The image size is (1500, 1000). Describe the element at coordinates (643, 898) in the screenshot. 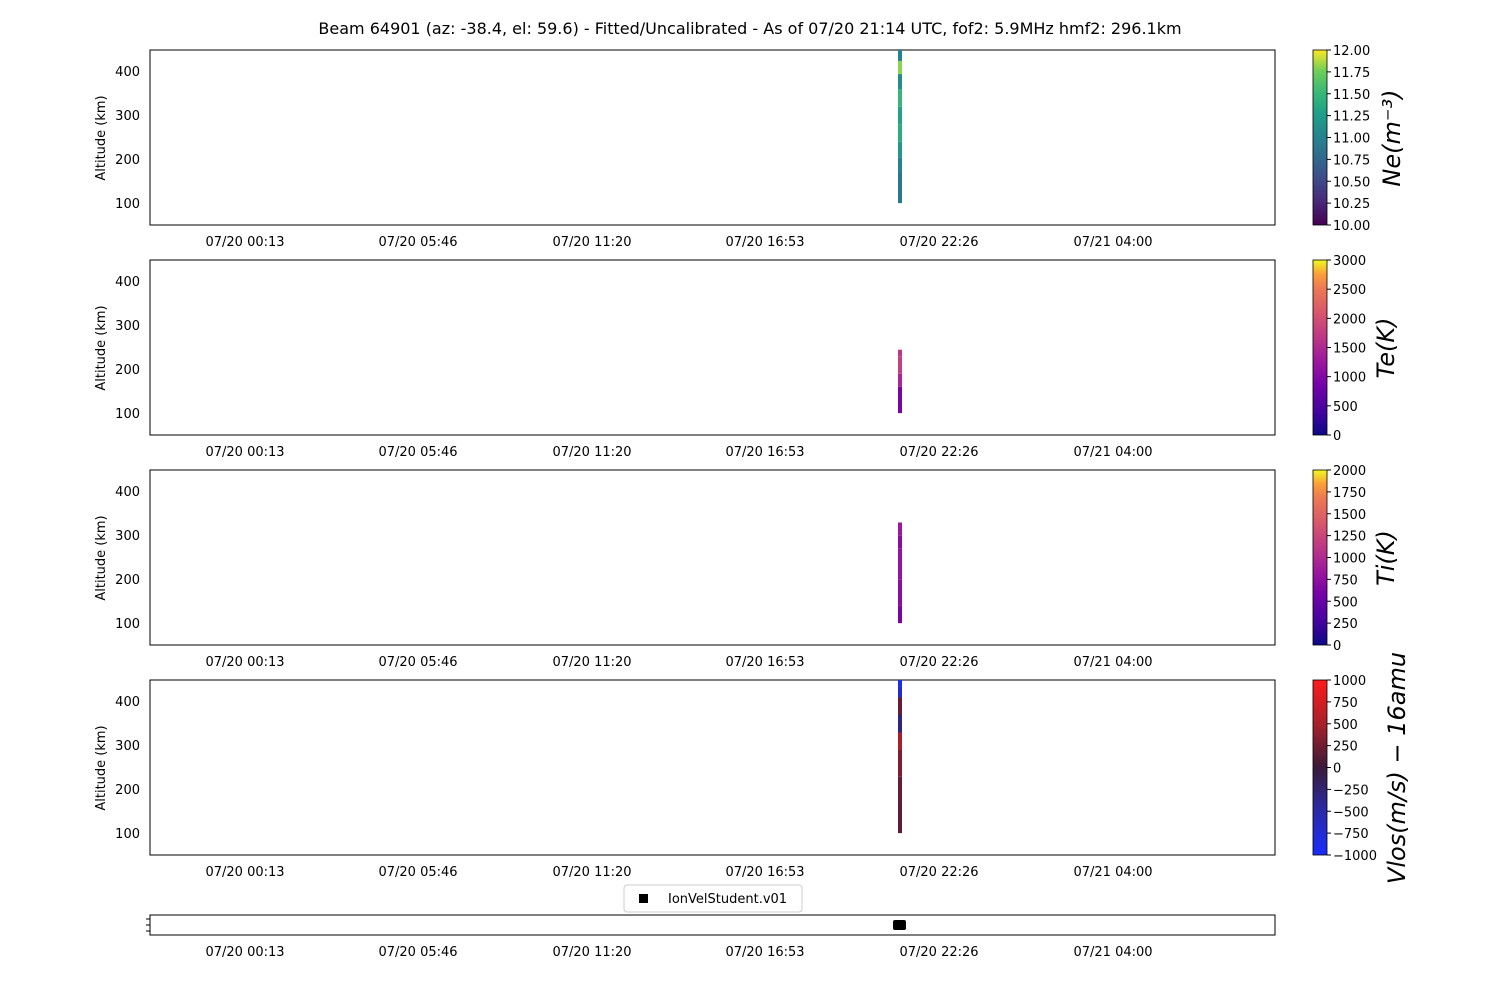

I see `legend-marker-square` at that location.